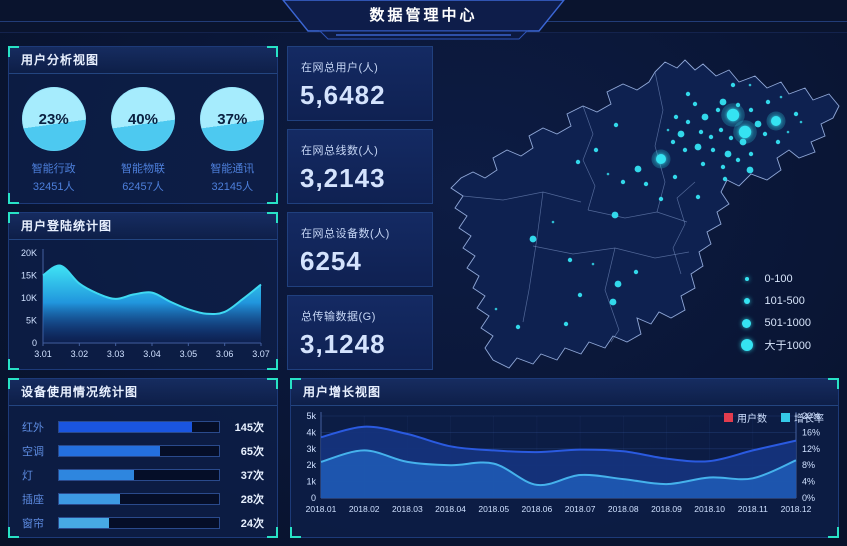 The image size is (847, 546). I want to click on stat-card-total-devices: 在网总设备数(人) 6254, so click(360, 249).